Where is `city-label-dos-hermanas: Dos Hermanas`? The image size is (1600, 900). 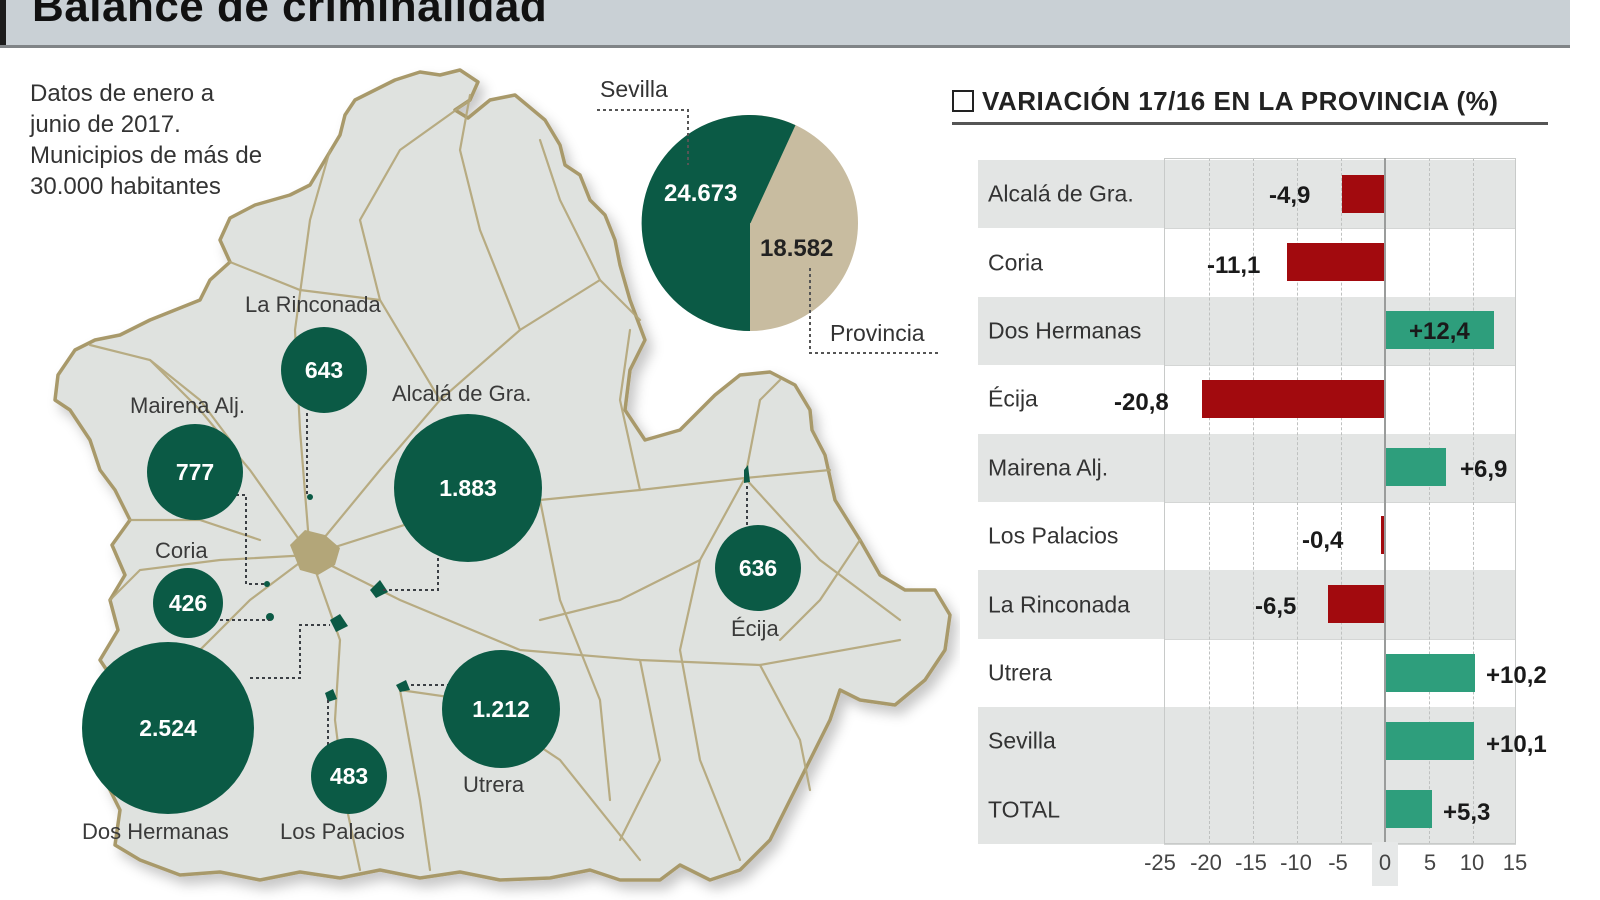
city-label-dos-hermanas: Dos Hermanas is located at coordinates (155, 831).